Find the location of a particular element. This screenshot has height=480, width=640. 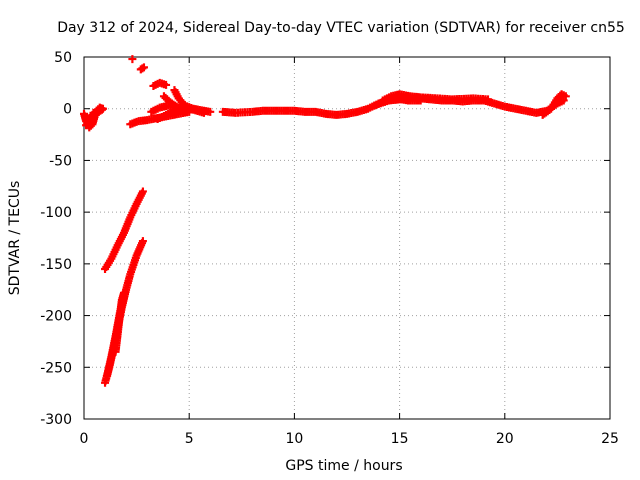

series-track-end-tail is located at coordinates (554, 104).